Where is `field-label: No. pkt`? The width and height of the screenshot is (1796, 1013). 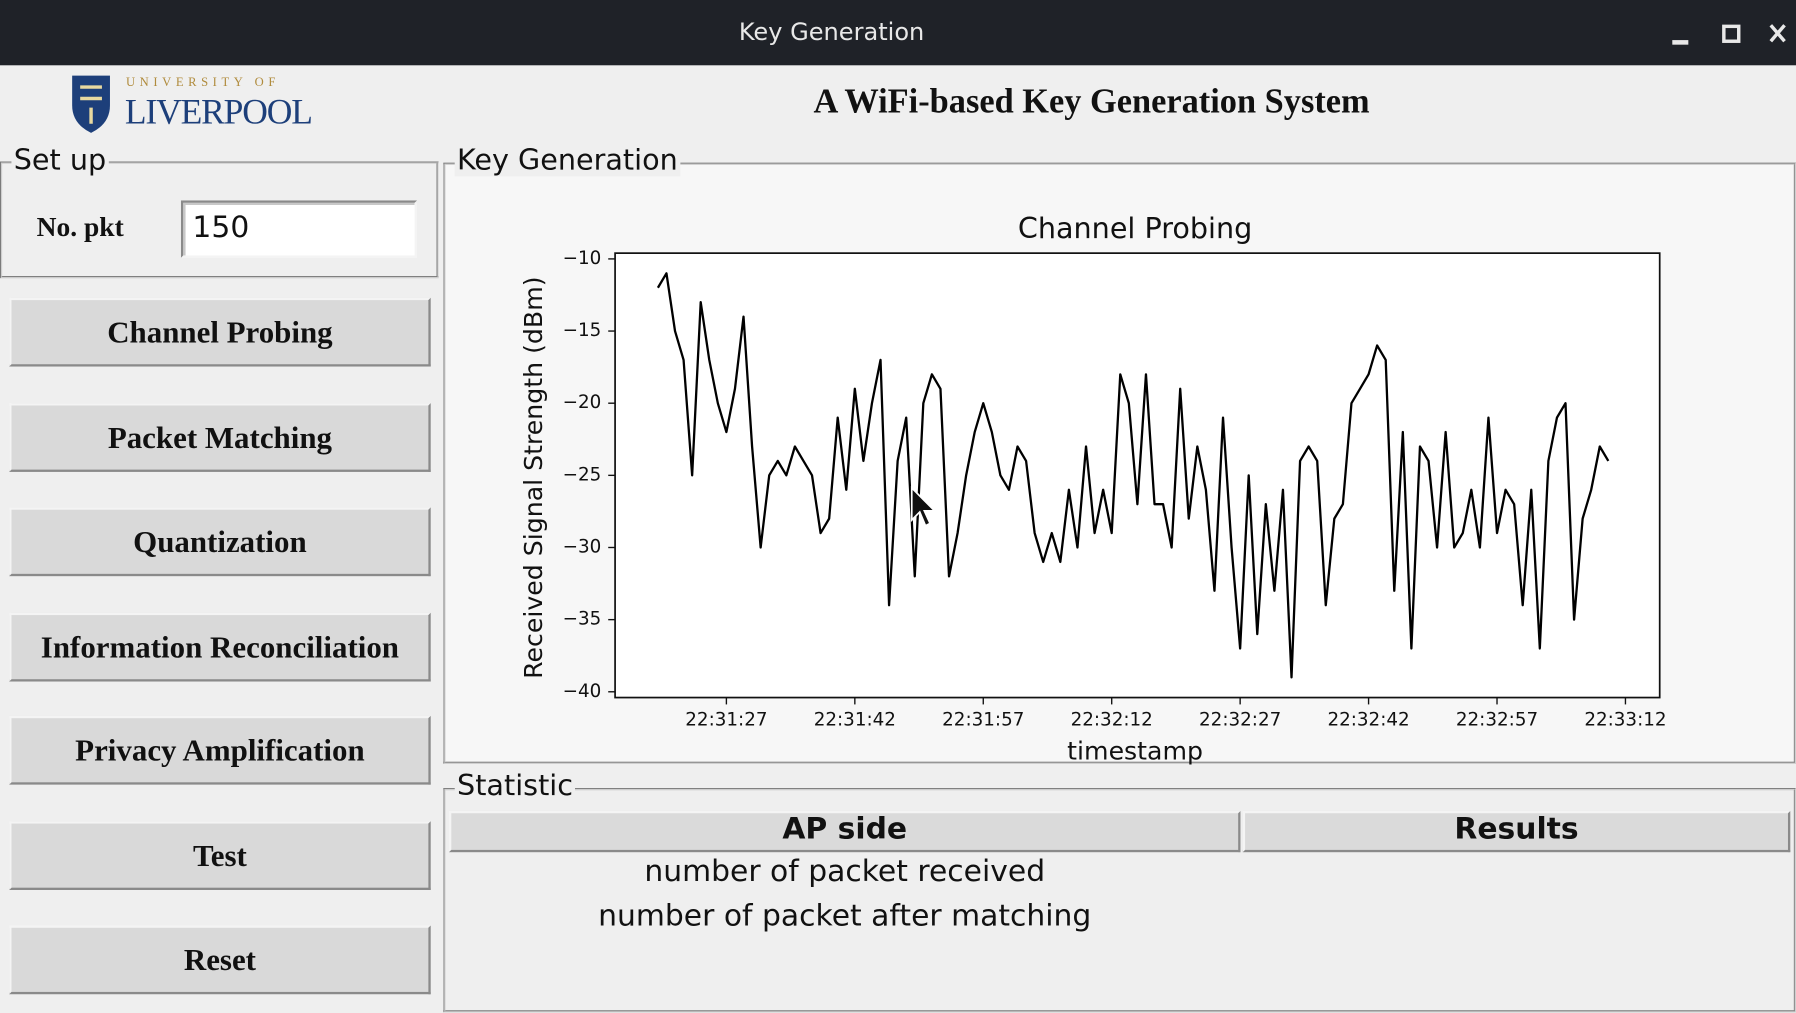
field-label: No. pkt is located at coordinates (80, 228).